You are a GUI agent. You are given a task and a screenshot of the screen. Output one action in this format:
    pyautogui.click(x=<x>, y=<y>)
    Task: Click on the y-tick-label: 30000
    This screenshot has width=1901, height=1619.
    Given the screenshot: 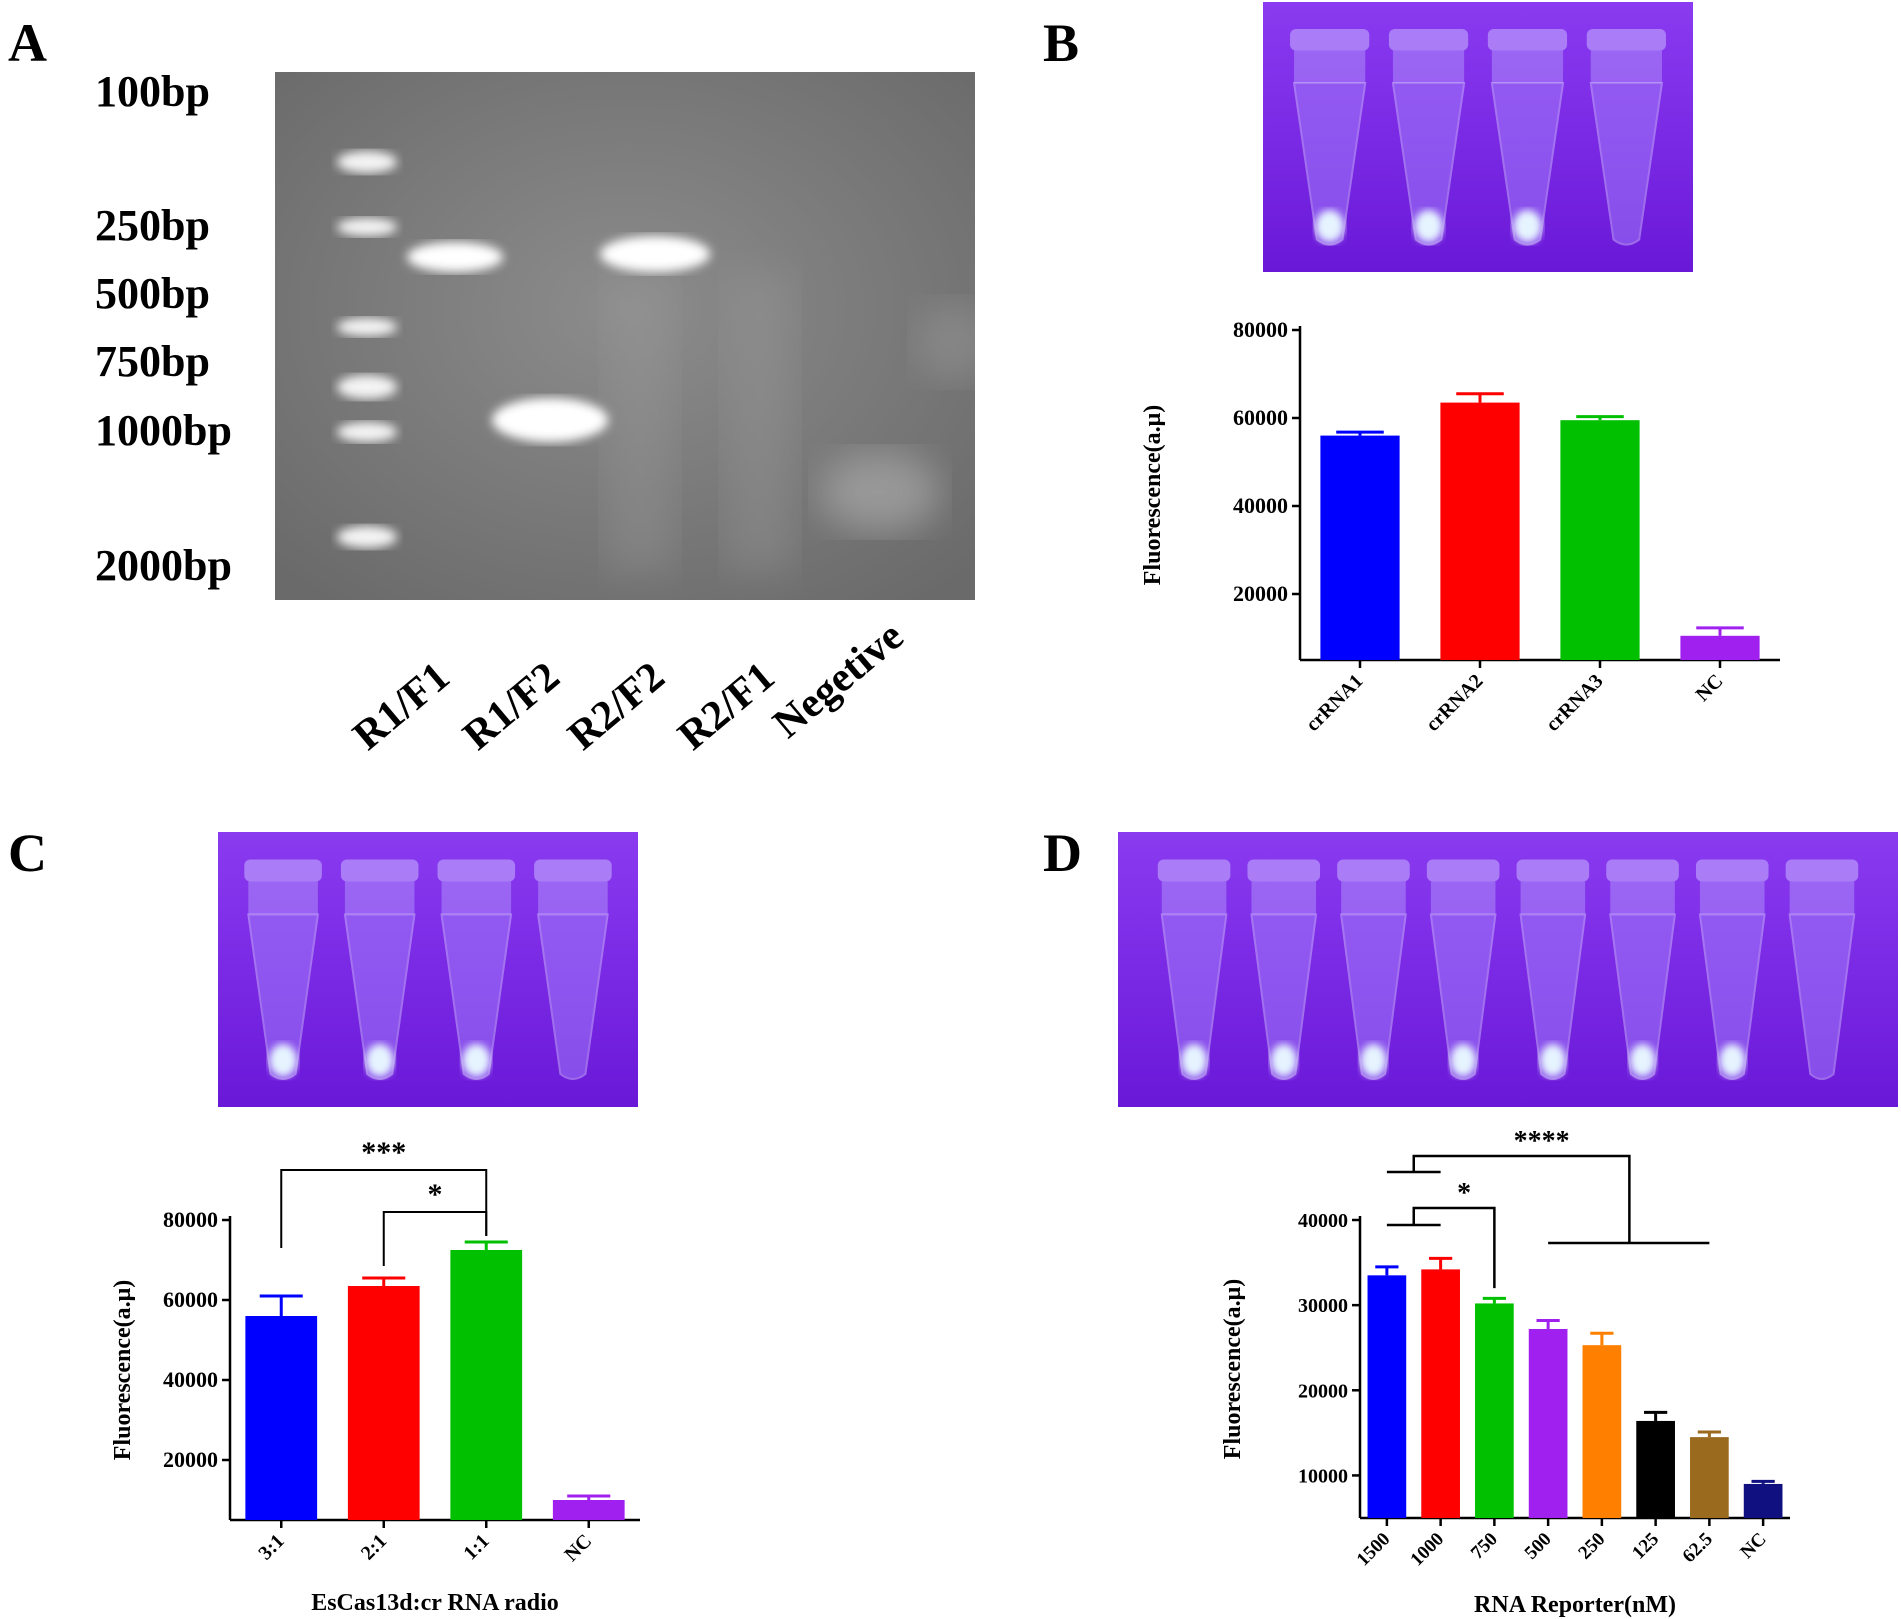 What is the action you would take?
    pyautogui.click(x=1323, y=1306)
    